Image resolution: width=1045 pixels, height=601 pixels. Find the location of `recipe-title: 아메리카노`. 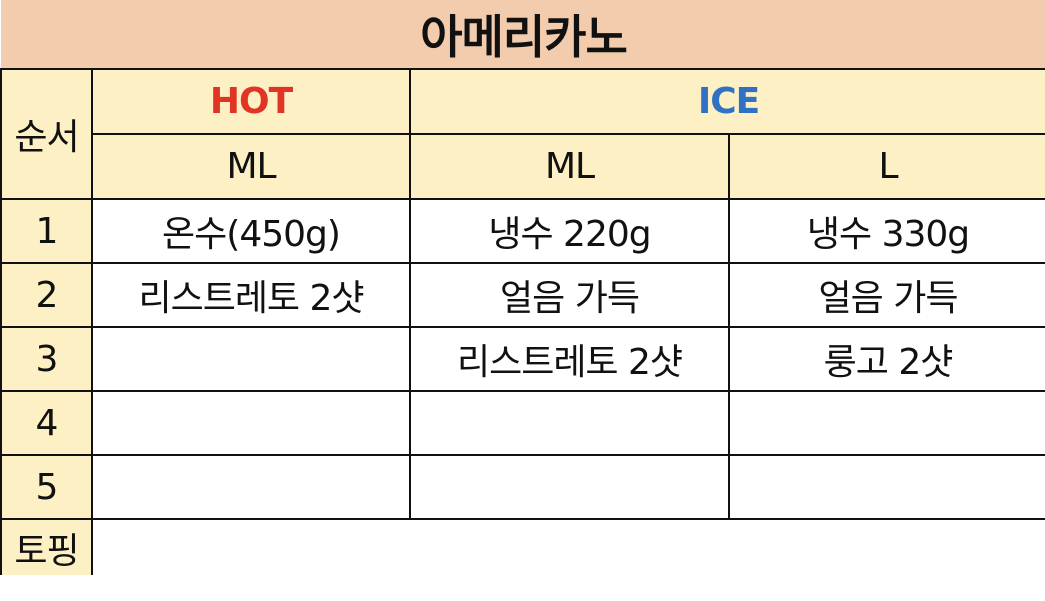

recipe-title: 아메리카노 is located at coordinates (523, 35).